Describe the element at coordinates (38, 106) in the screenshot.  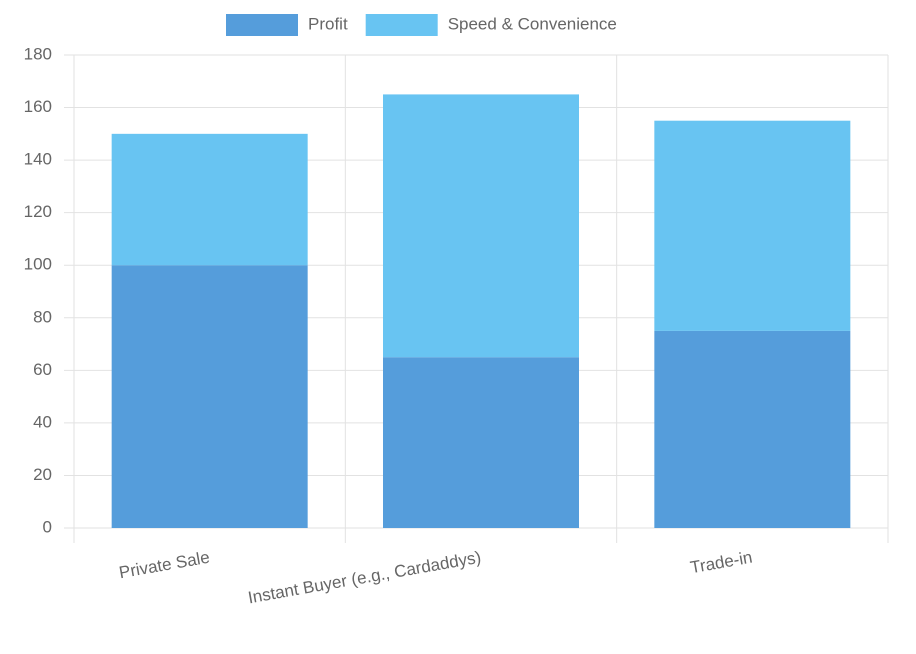
I see `y-tick-label: 160` at that location.